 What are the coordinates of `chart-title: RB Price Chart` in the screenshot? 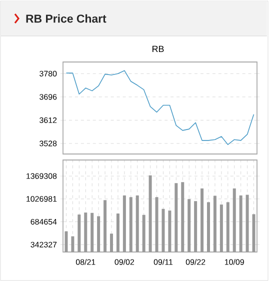 It's located at (66, 18).